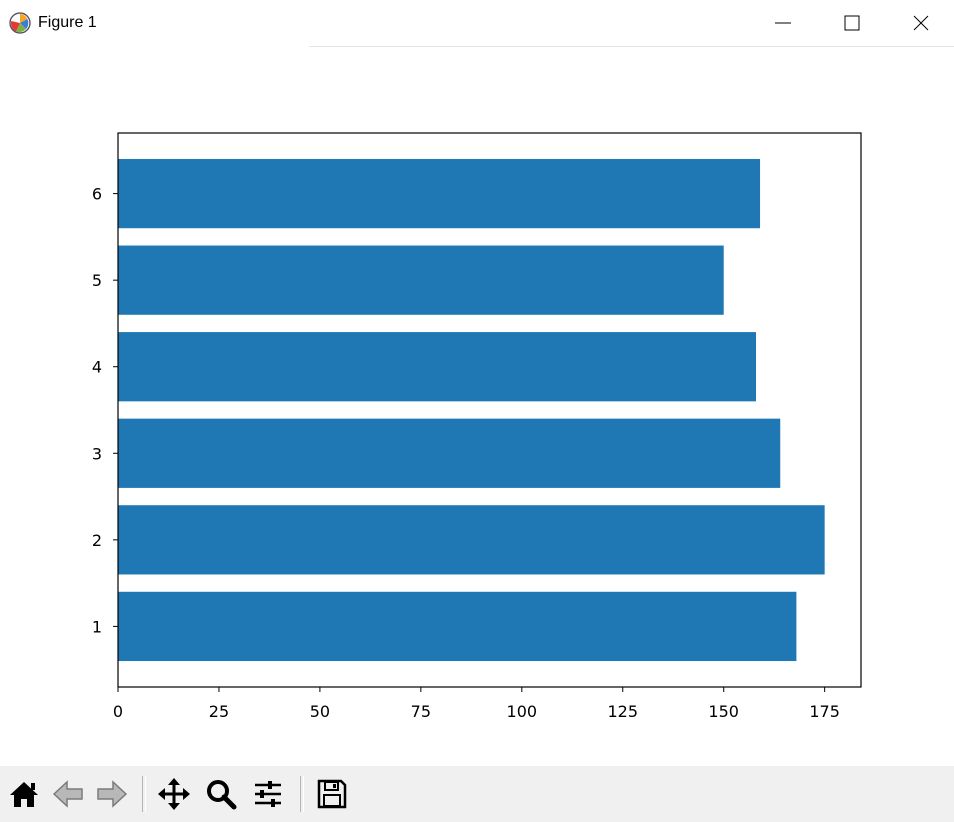  Describe the element at coordinates (97, 540) in the screenshot. I see `y-tick-label: 2` at that location.